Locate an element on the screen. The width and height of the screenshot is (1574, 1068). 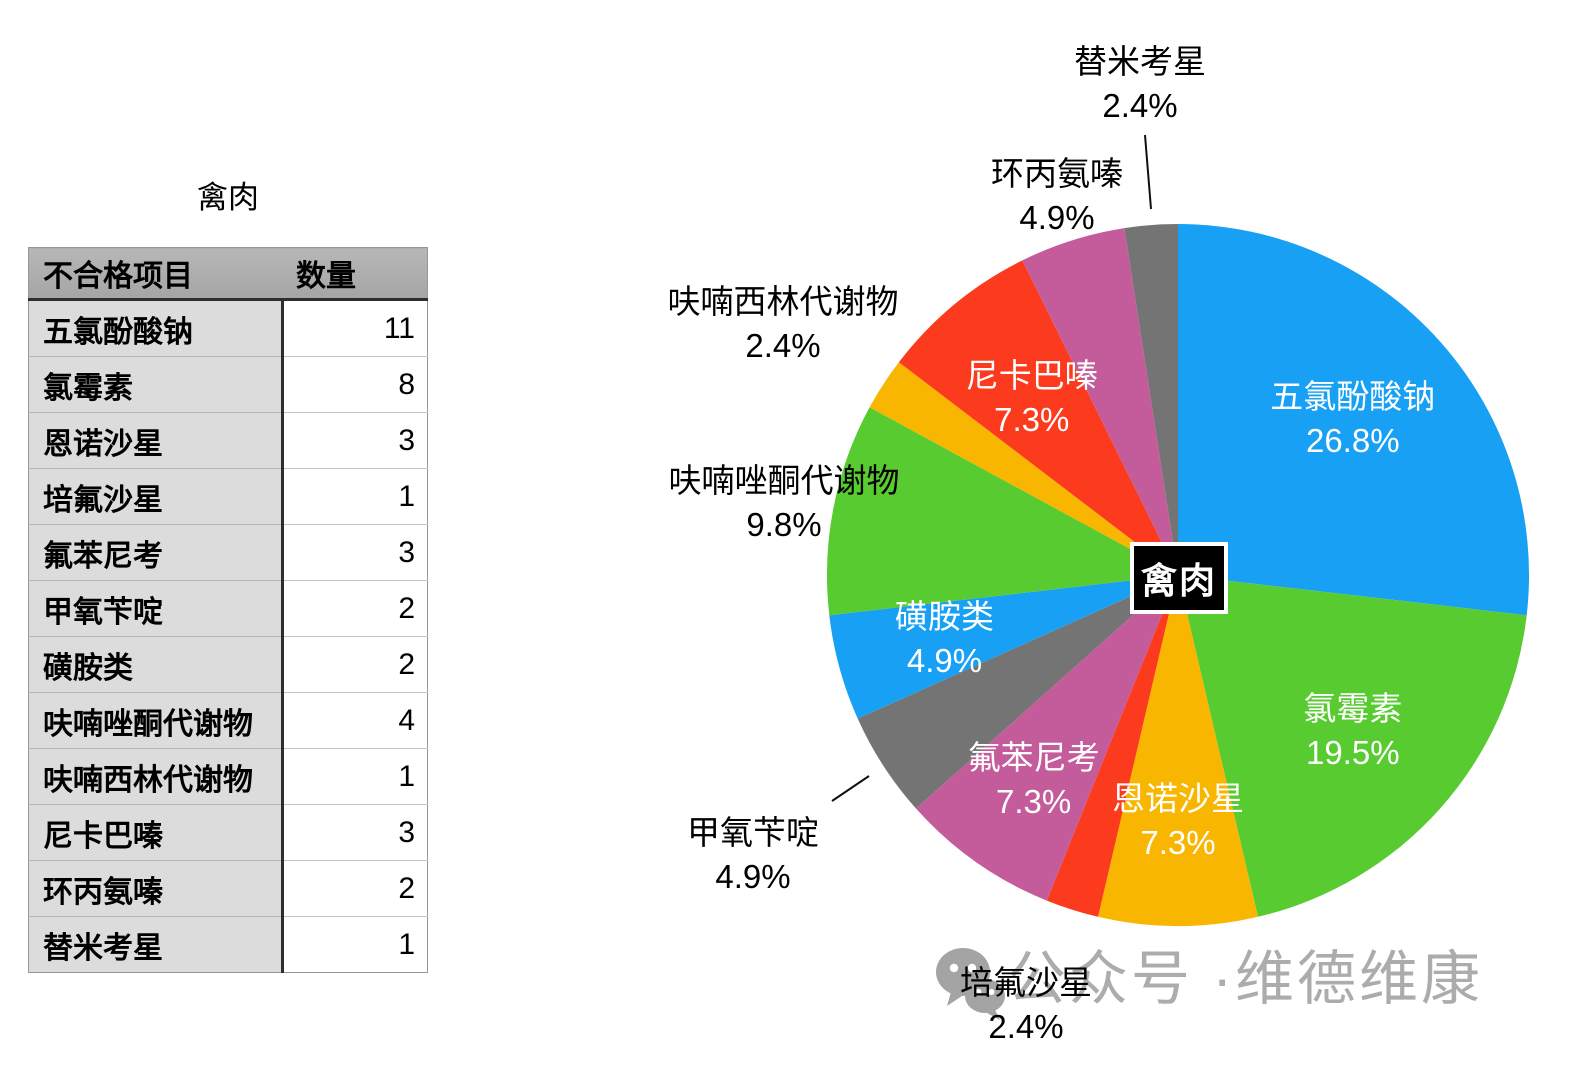
pie-label-name: 氟苯尼考 is located at coordinates (1033, 758).